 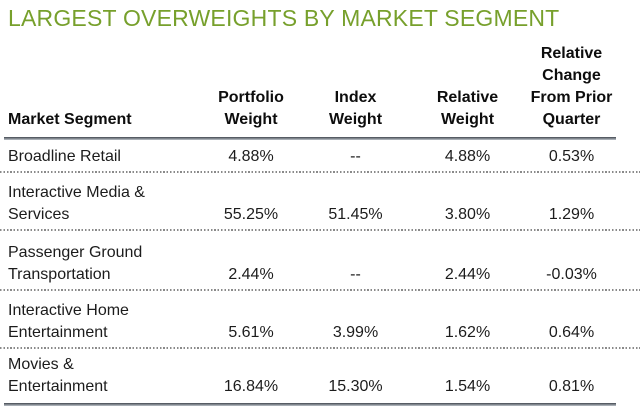 I want to click on header-divider-line, so click(x=310, y=138).